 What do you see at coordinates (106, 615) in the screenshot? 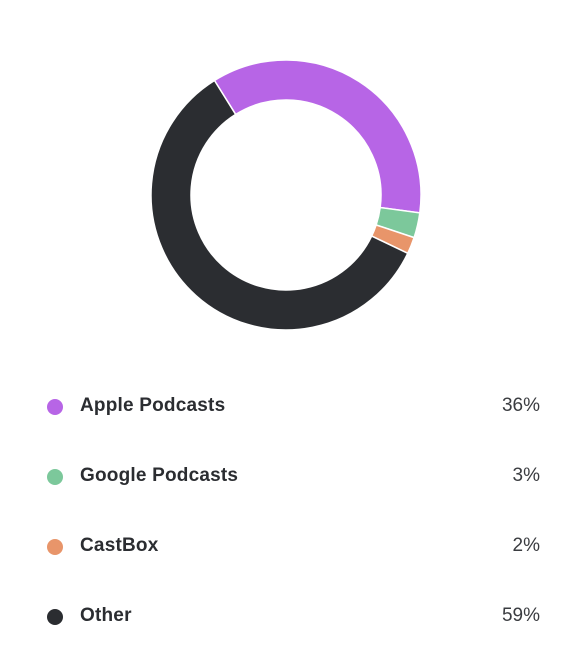
I see `legend-label: Other` at bounding box center [106, 615].